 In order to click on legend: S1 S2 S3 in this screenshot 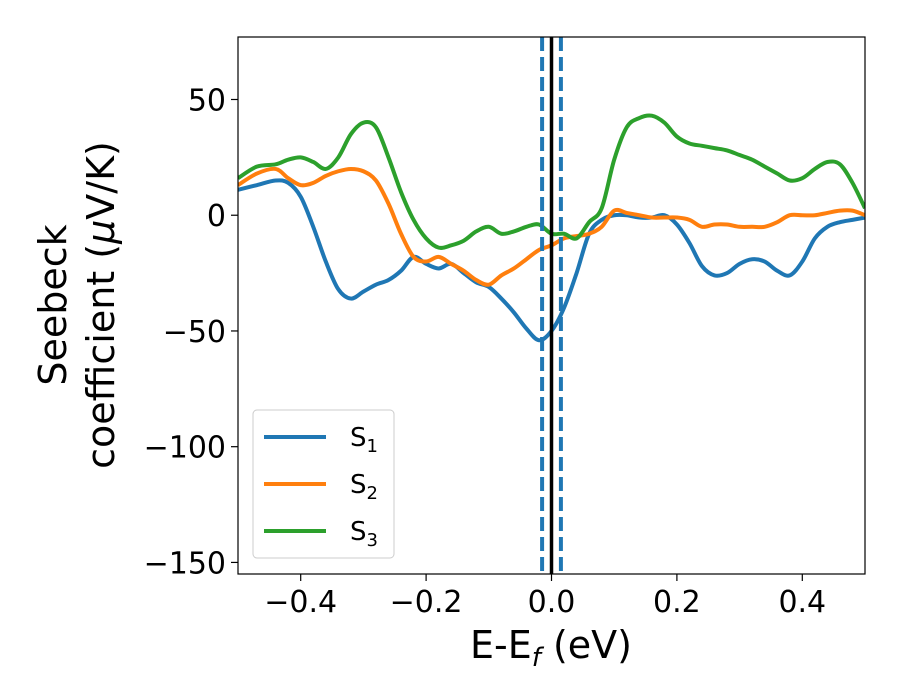, I will do `click(323, 484)`.